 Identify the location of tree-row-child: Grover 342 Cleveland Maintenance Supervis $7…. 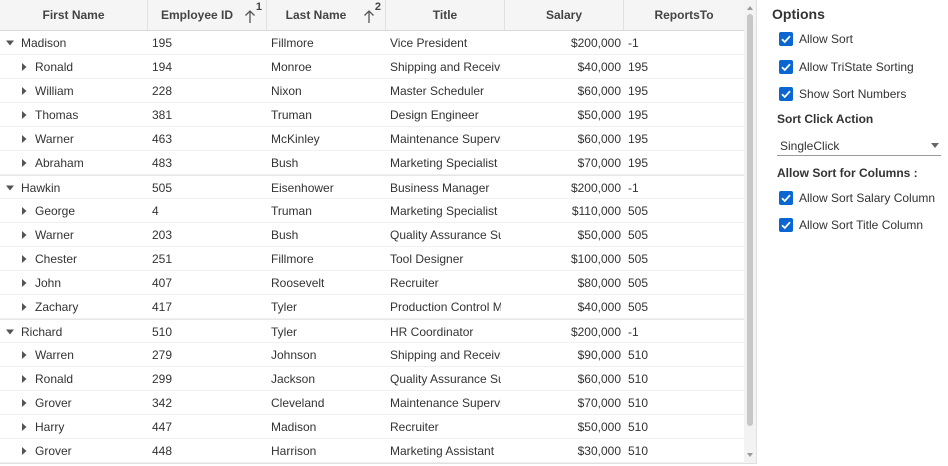
(372, 403).